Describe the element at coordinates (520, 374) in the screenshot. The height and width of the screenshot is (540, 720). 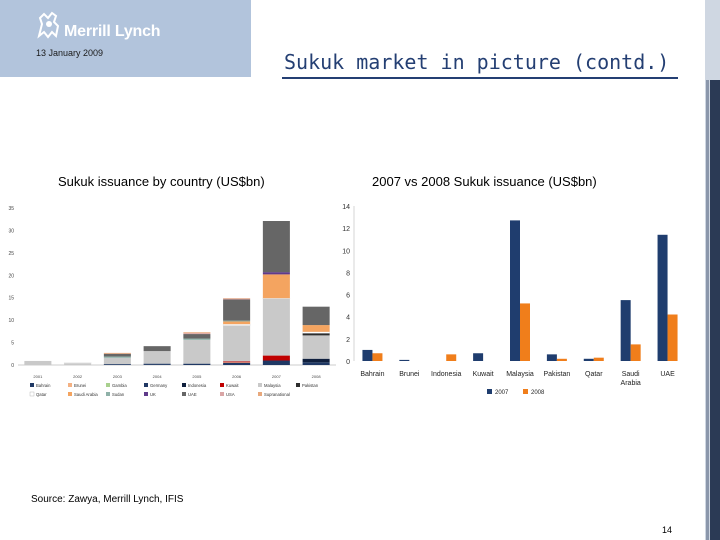
I see `chart2-x-tick-label: Malaysia` at that location.